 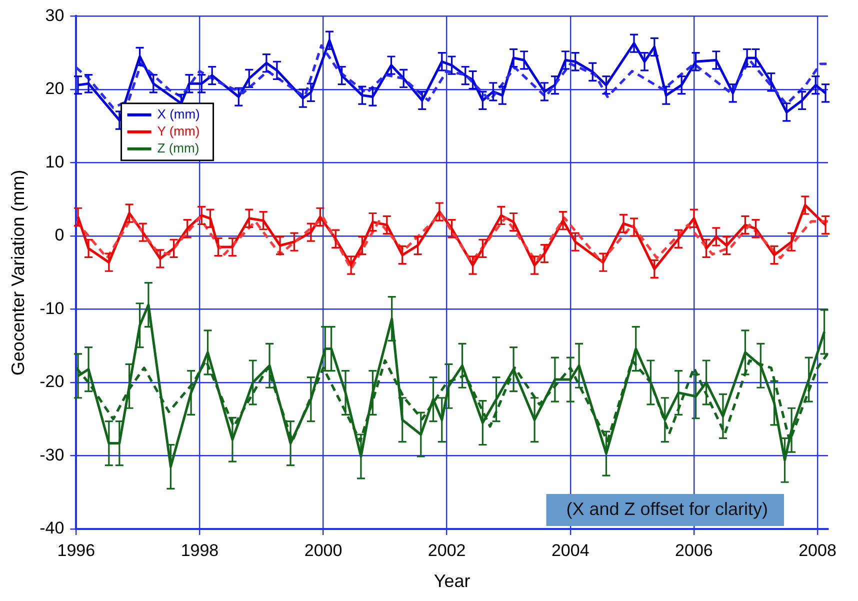 I want to click on x-tick-label: 1998, so click(x=199, y=550).